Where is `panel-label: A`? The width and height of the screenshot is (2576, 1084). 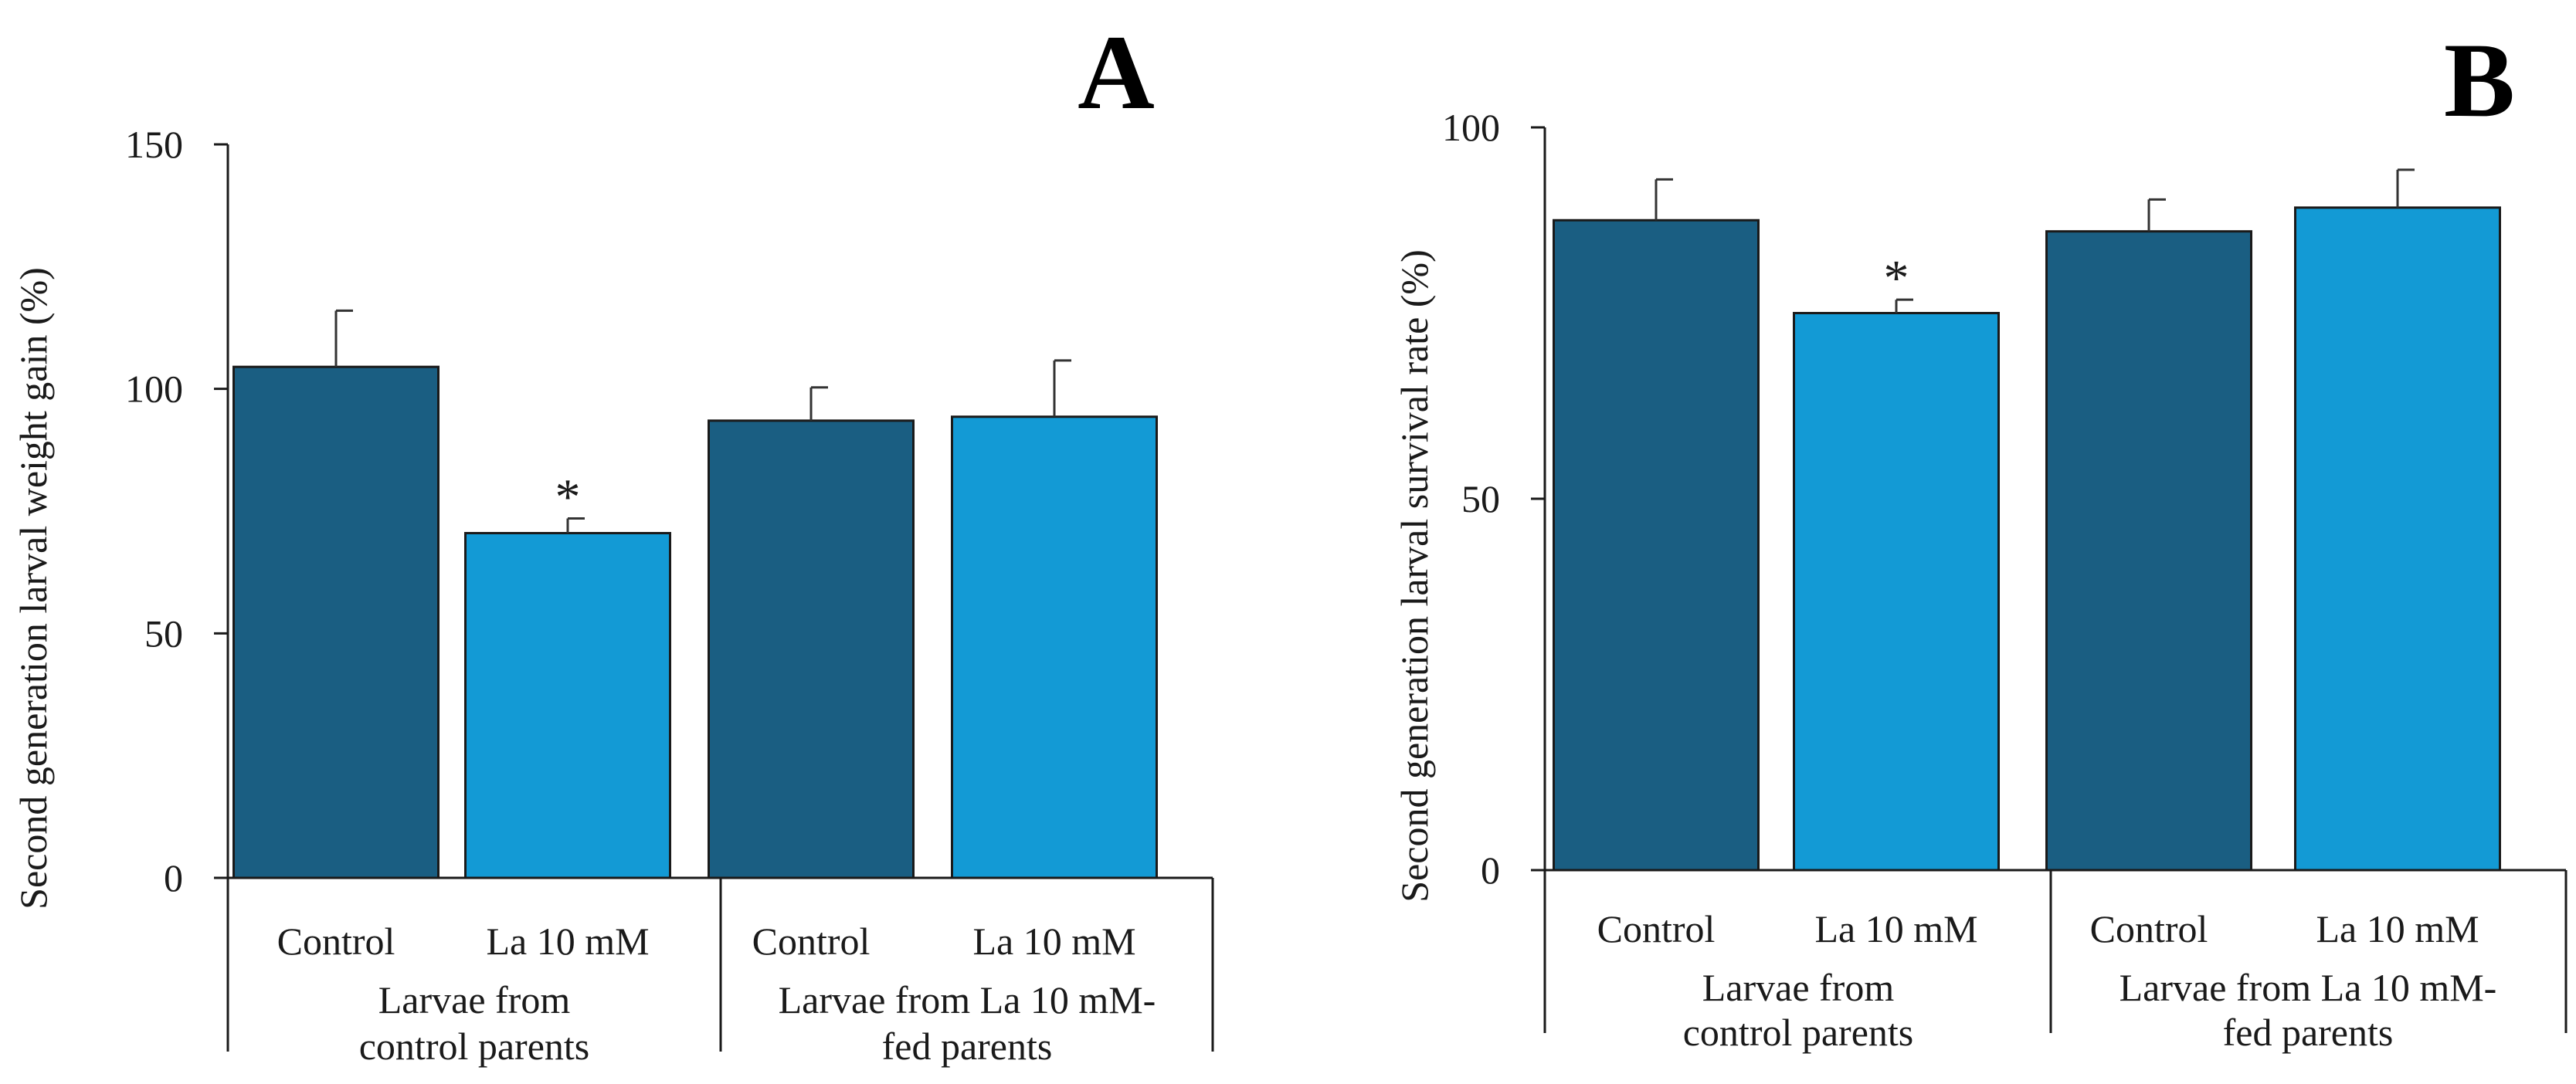 panel-label: A is located at coordinates (1116, 72).